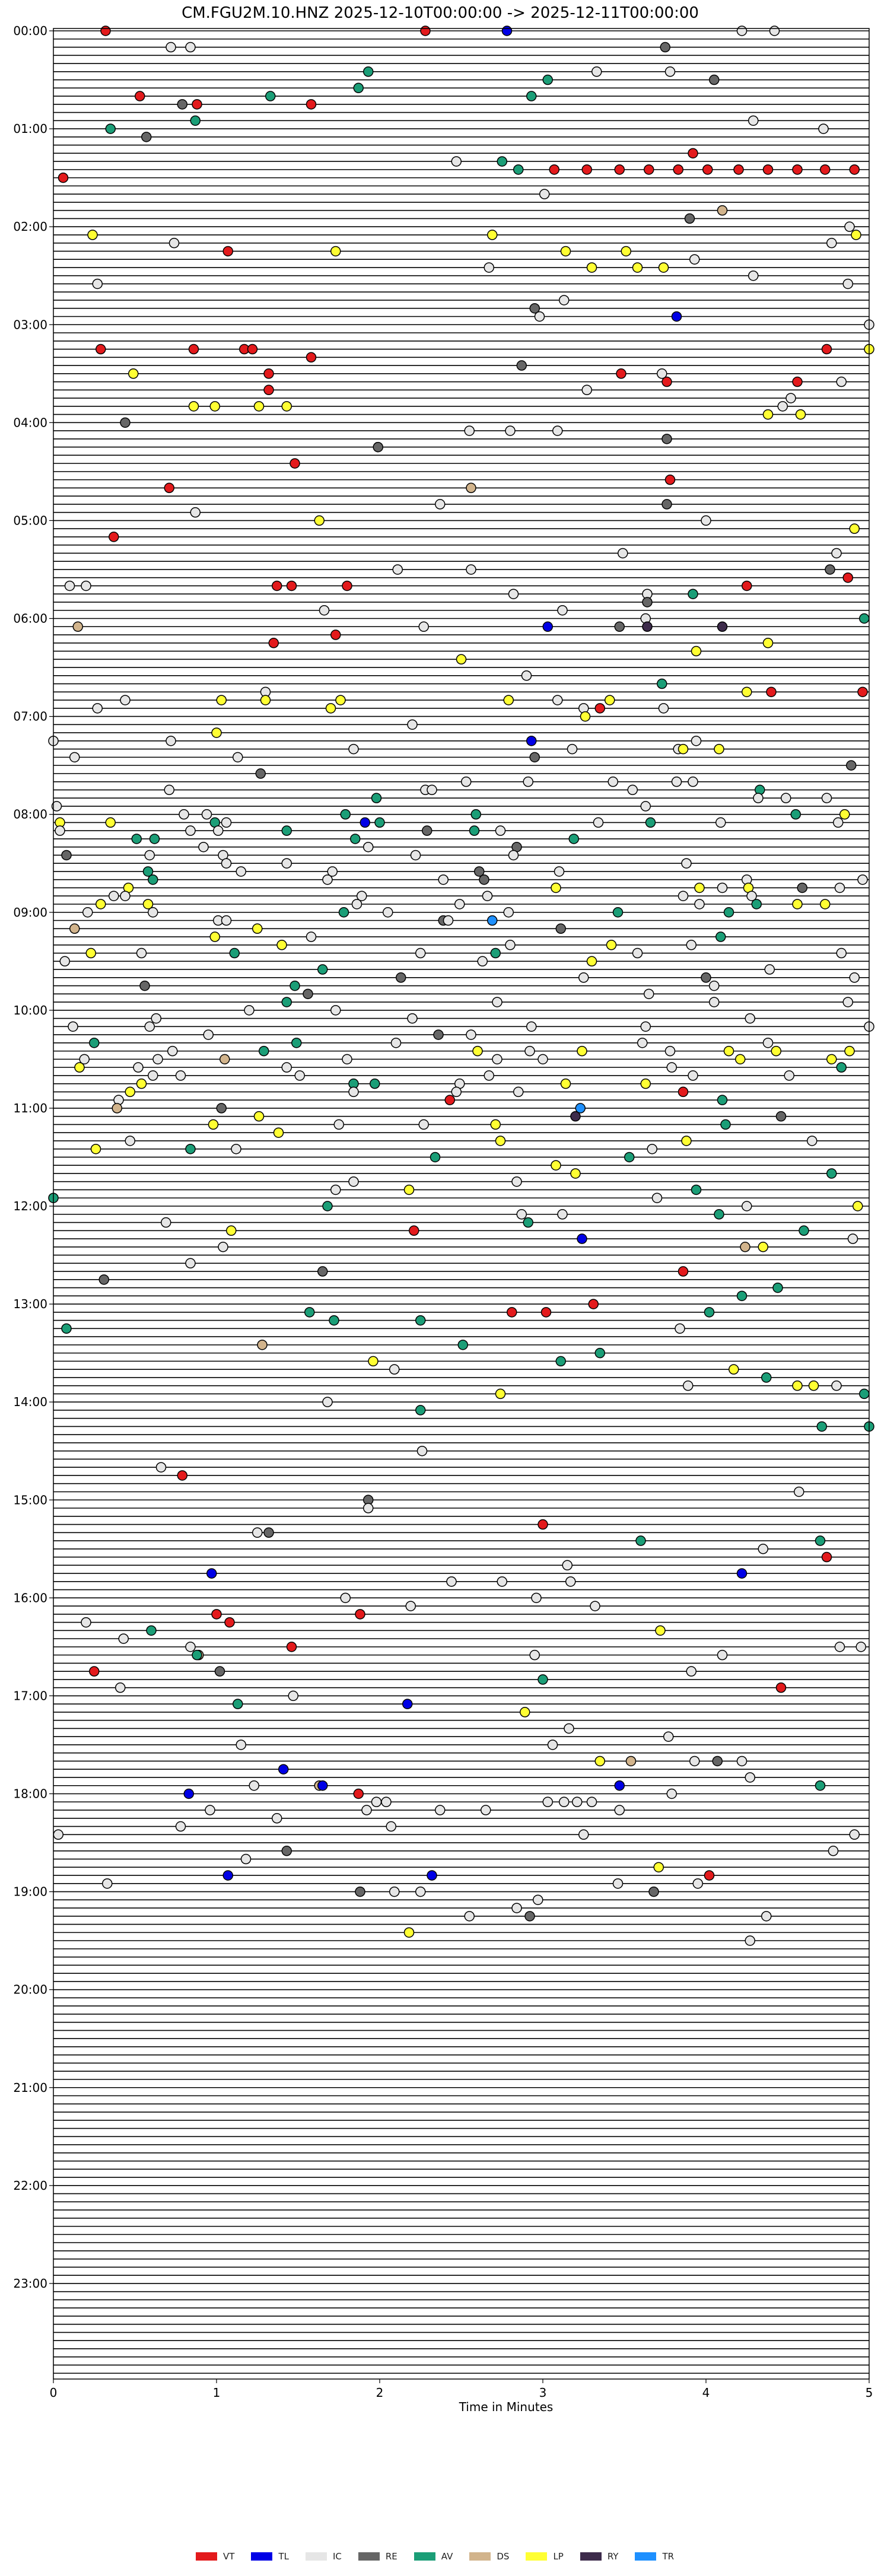 This screenshot has width=881, height=2576. What do you see at coordinates (337, 2556) in the screenshot?
I see `legend-label: IC` at bounding box center [337, 2556].